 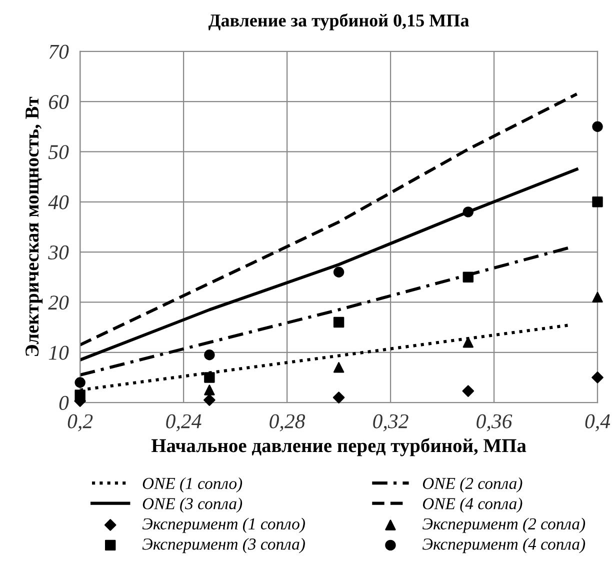 I want to click on y-tick-label: 50, so click(x=58, y=152).